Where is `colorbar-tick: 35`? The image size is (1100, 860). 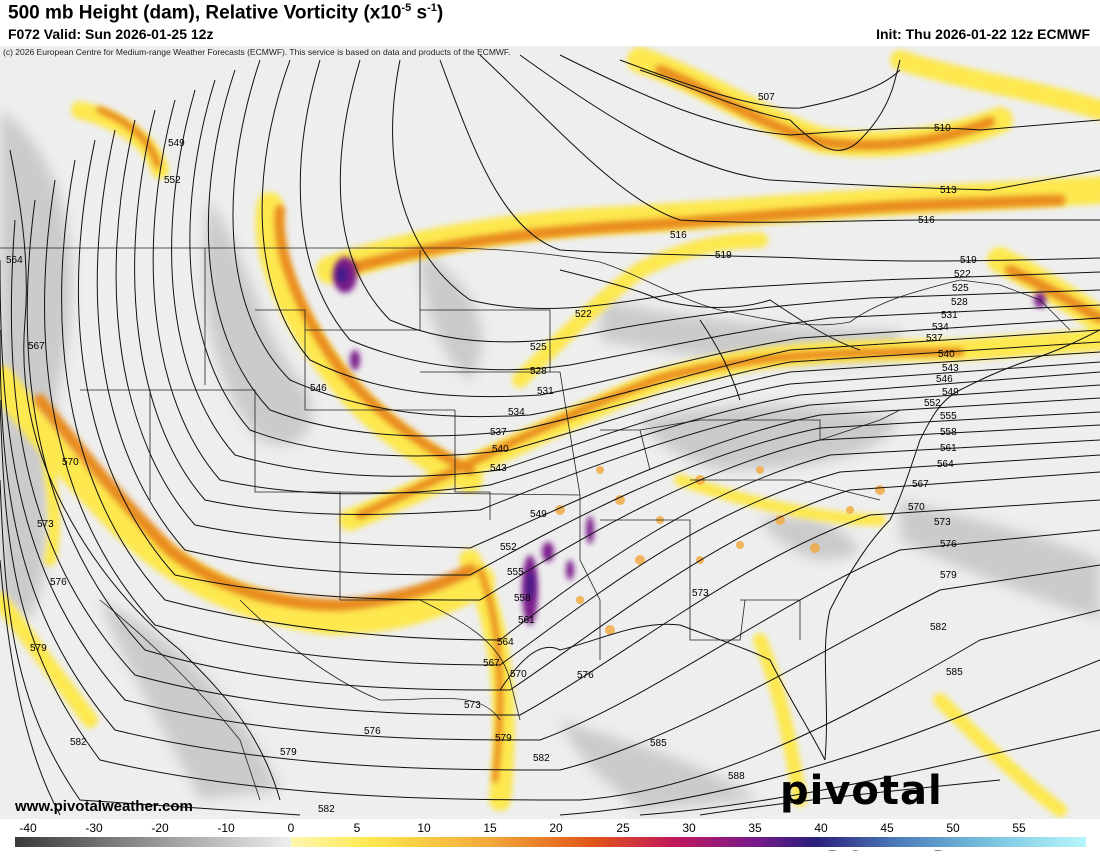
colorbar-tick: 35 is located at coordinates (755, 828).